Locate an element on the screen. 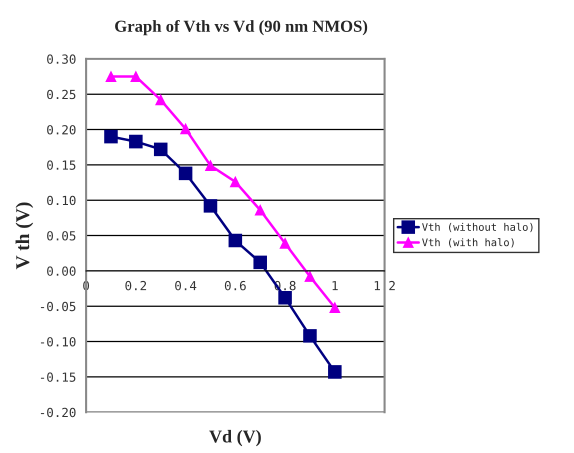 The width and height of the screenshot is (574, 453). x-tick-label: 0.2 is located at coordinates (135, 285).